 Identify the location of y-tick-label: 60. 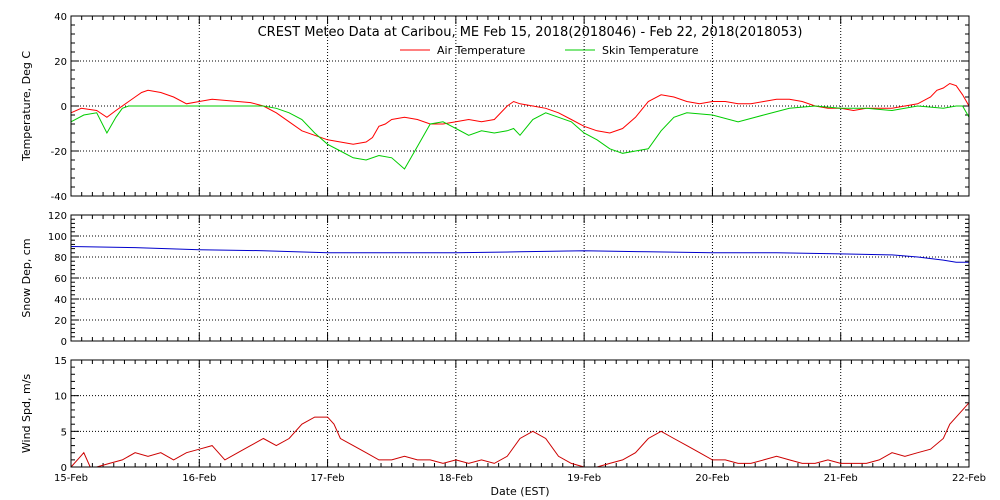
(60, 279).